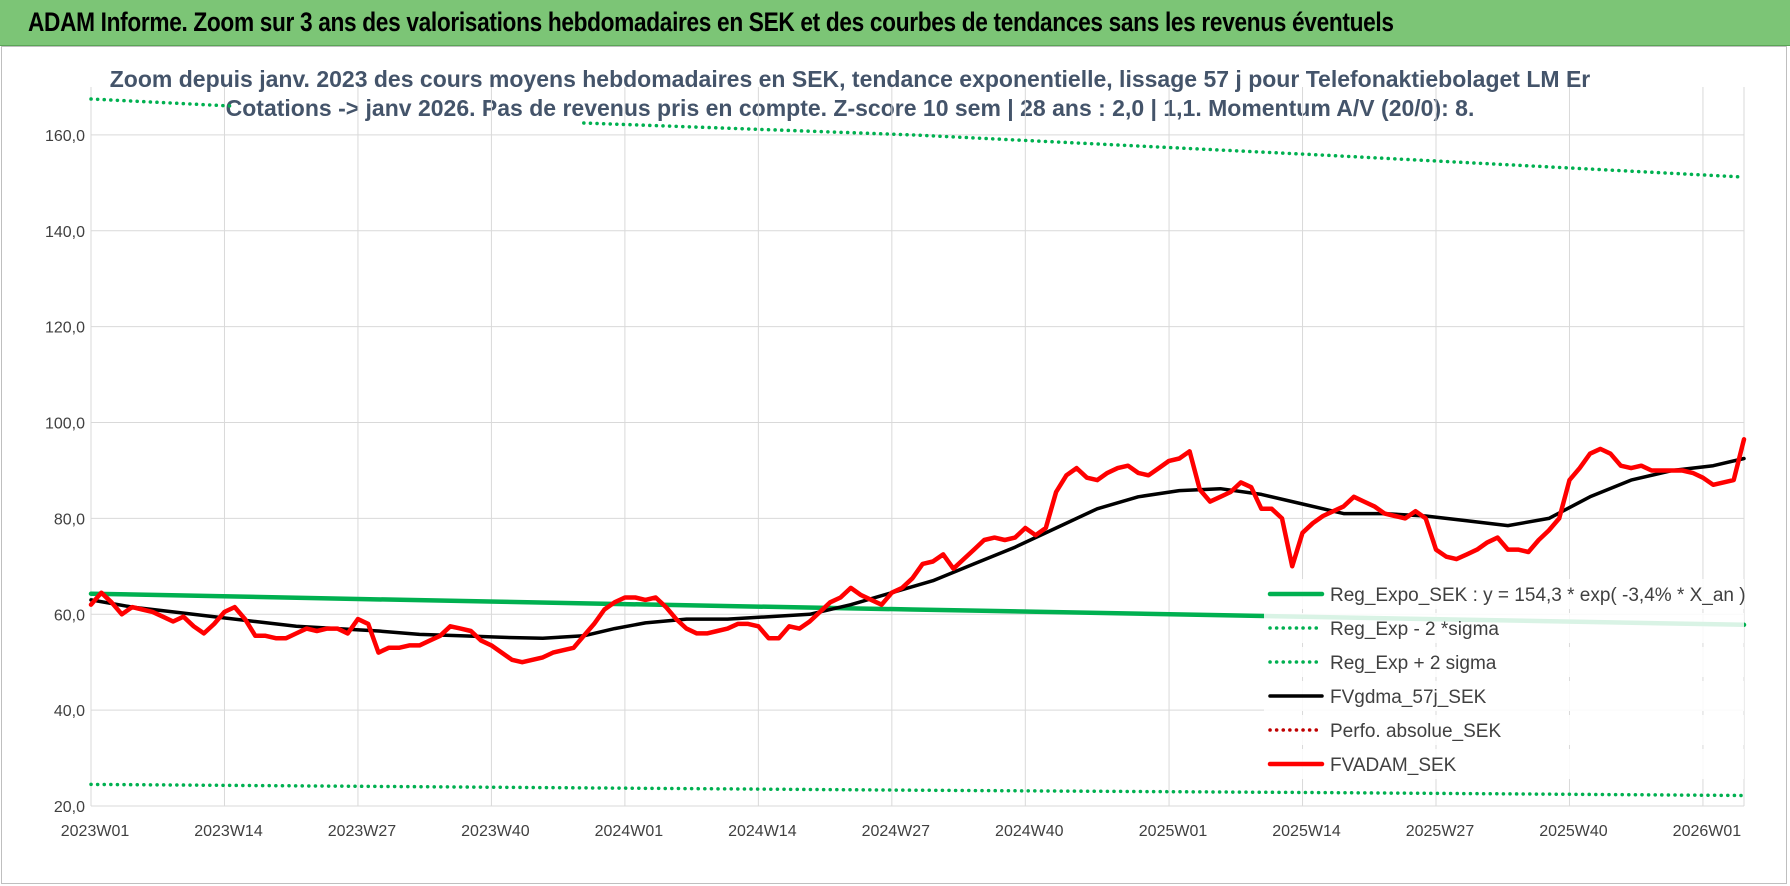 This screenshot has width=1790, height=886. Describe the element at coordinates (228, 831) in the screenshot. I see `x-tick-label: 2023W14` at that location.